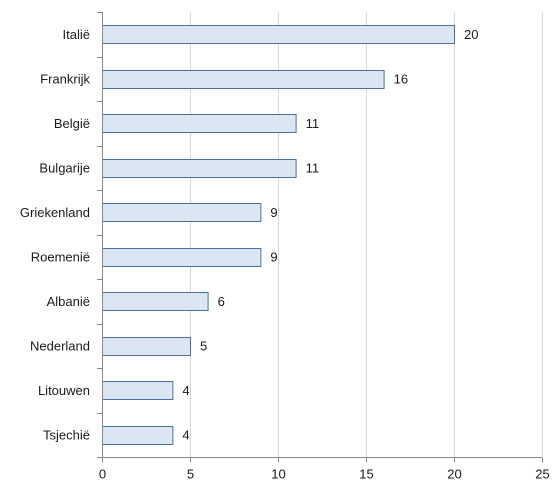 The image size is (552, 486). What do you see at coordinates (55, 212) in the screenshot?
I see `category-label-griekenland: Griekenland` at bounding box center [55, 212].